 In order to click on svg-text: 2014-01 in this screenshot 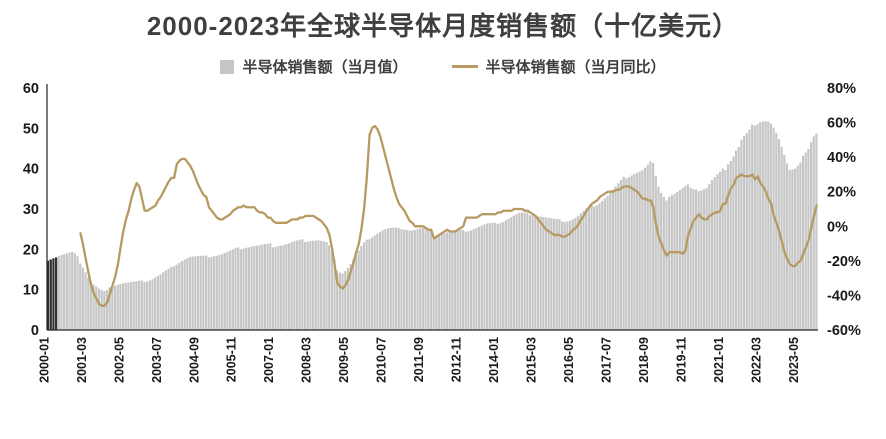, I will do `click(494, 360)`.